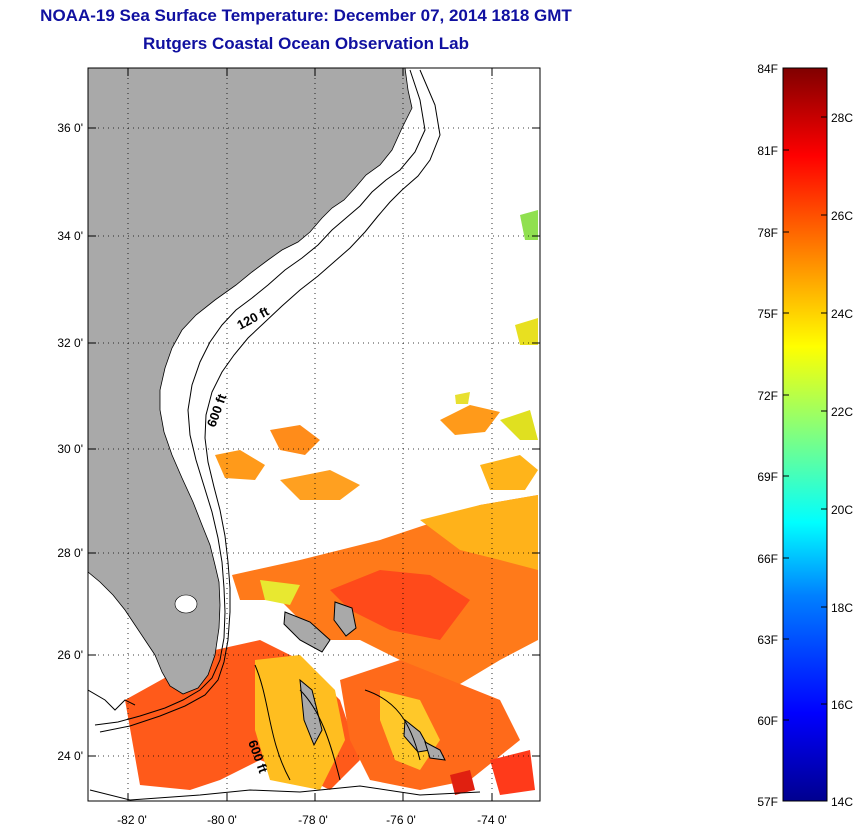 The image size is (864, 832). What do you see at coordinates (842, 705) in the screenshot?
I see `c-label-16: 16C` at bounding box center [842, 705].